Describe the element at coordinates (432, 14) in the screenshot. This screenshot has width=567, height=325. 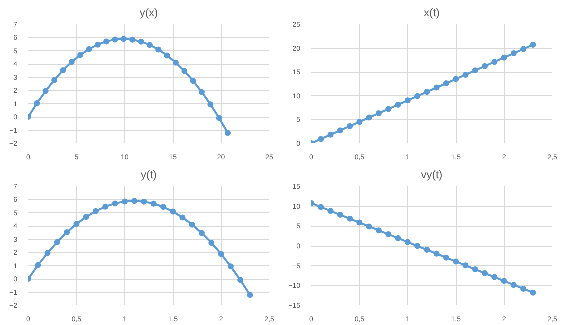
I see `chart-title: x(t)` at that location.